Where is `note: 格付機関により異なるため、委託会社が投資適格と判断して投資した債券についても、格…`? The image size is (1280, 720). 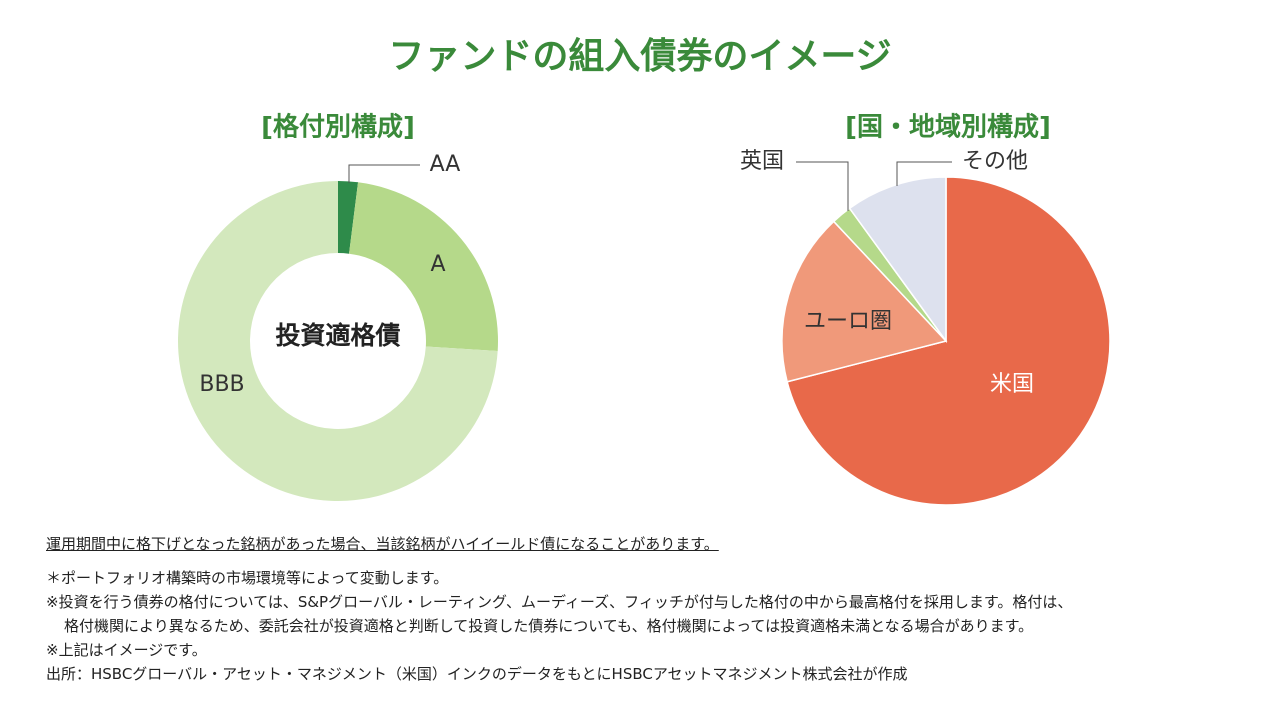
note: 格付機関により異なるため、委託会社が投資適格と判断して投資した債券についても、格… is located at coordinates (549, 626).